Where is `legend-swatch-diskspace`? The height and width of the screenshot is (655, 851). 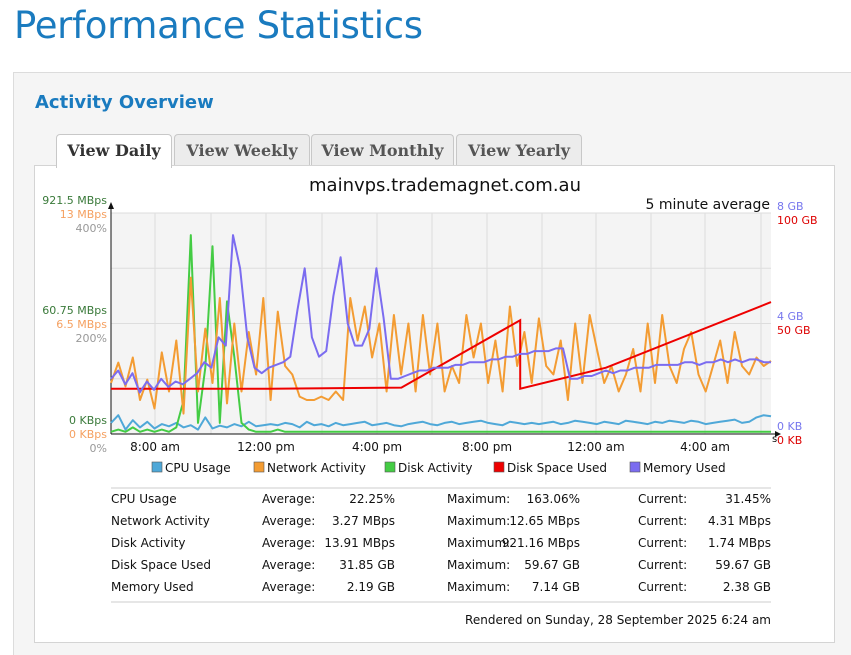
legend-swatch-diskspace is located at coordinates (499, 467).